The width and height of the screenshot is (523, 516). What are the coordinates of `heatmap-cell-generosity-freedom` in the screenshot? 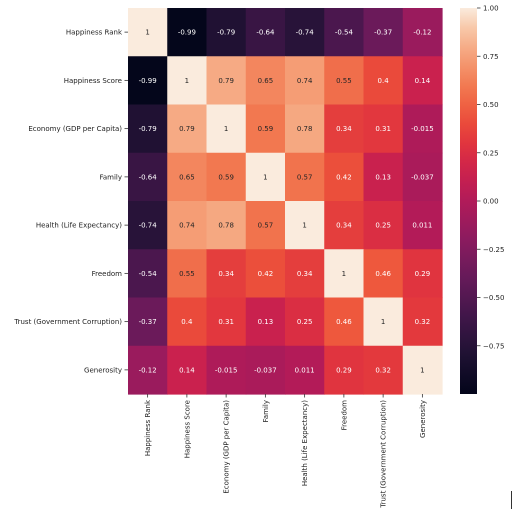 It's located at (344, 370).